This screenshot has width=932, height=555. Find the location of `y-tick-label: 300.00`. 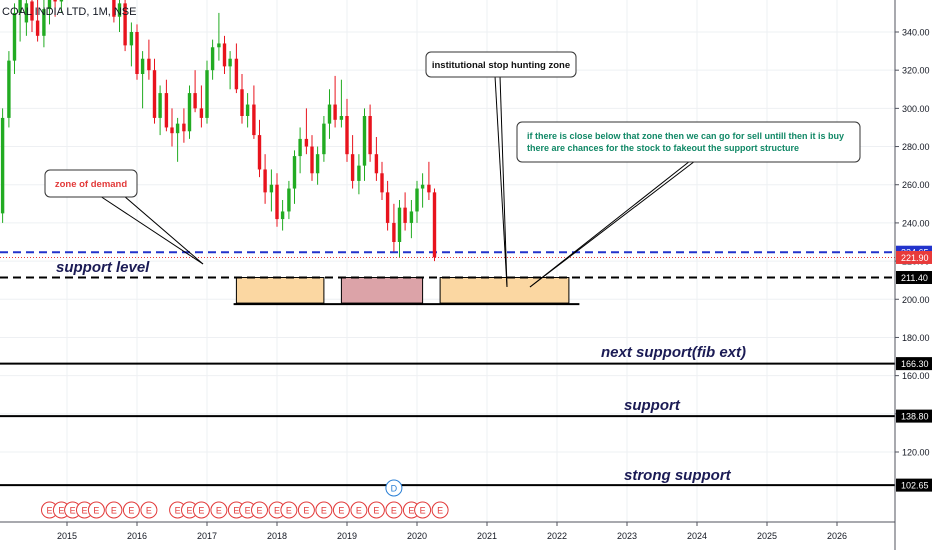

y-tick-label: 300.00 is located at coordinates (916, 109).